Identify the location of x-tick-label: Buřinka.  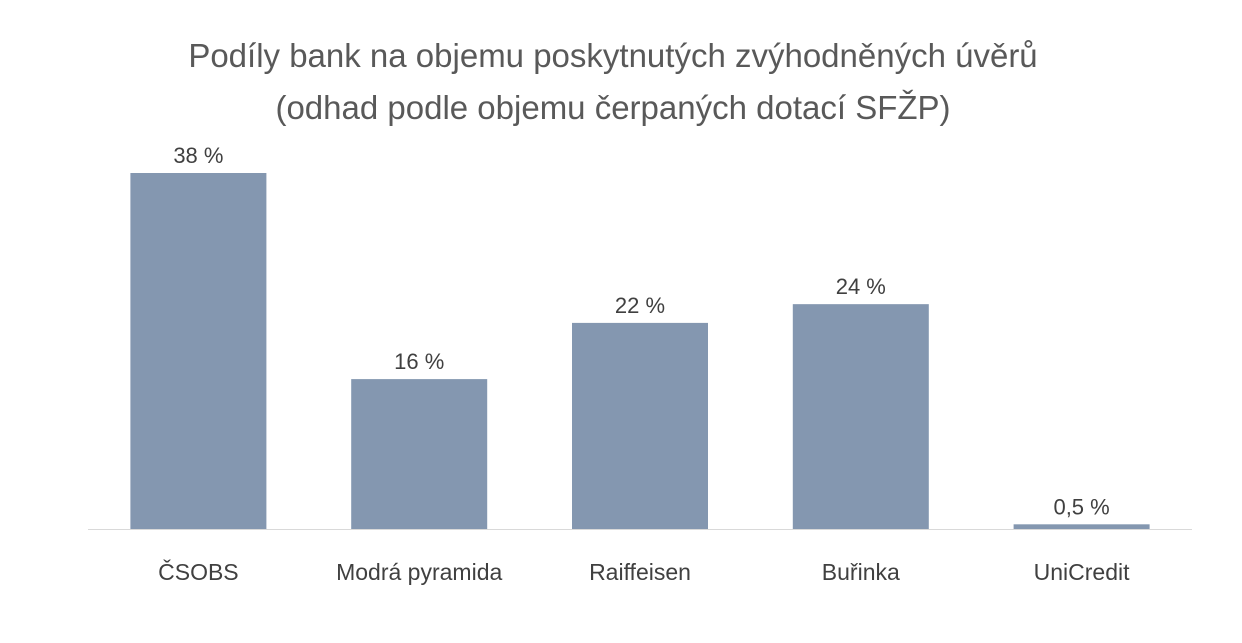
(861, 572).